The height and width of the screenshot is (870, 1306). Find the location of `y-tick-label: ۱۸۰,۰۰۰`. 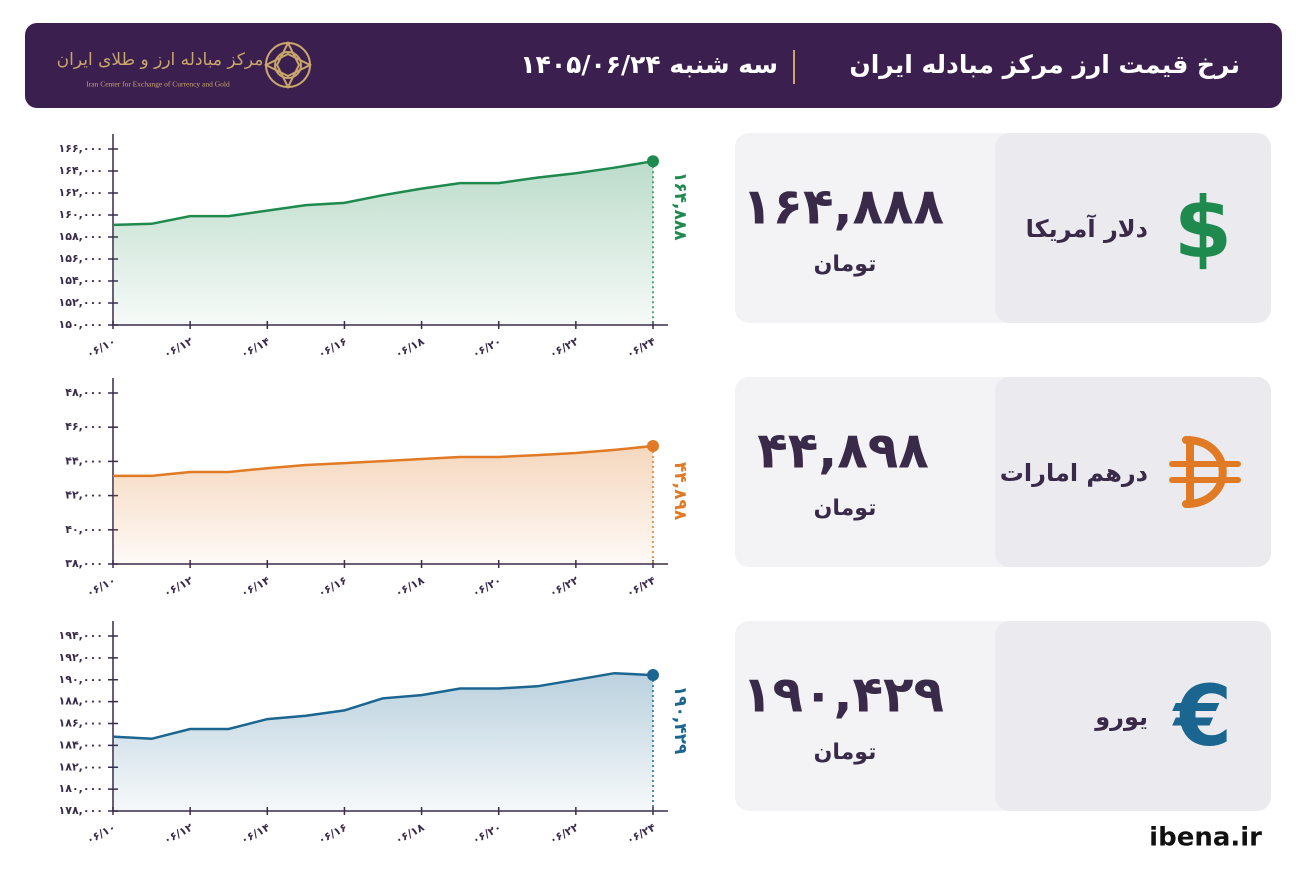

y-tick-label: ۱۸۰,۰۰۰ is located at coordinates (81, 788).